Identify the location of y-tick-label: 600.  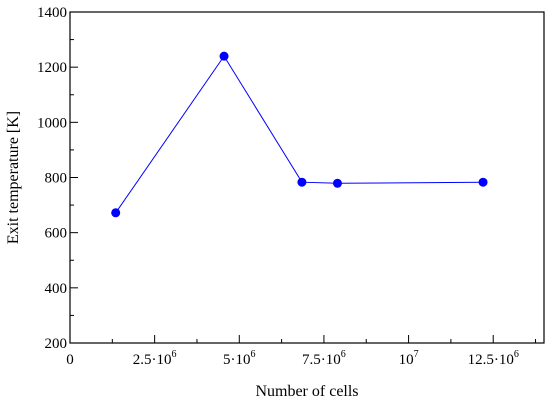
(56, 234).